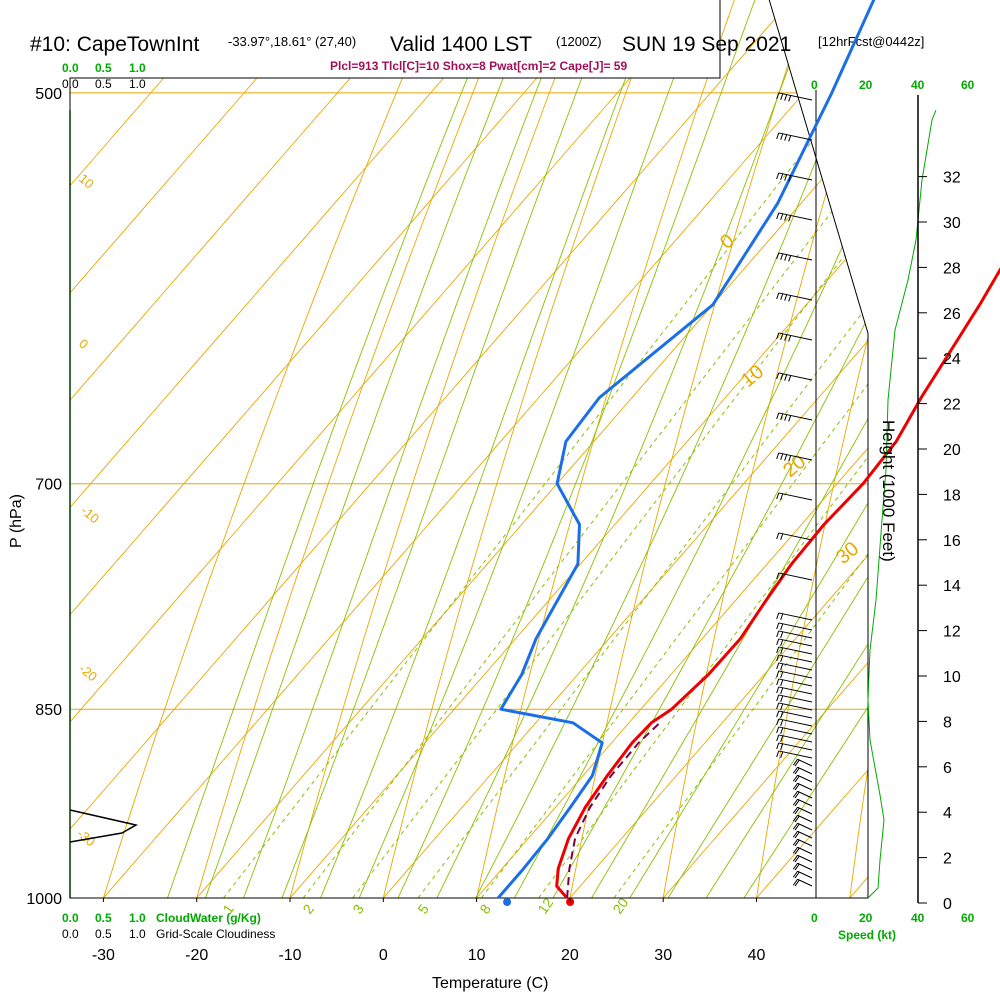  Describe the element at coordinates (663, 955) in the screenshot. I see `temperature-tick-label: 30` at that location.